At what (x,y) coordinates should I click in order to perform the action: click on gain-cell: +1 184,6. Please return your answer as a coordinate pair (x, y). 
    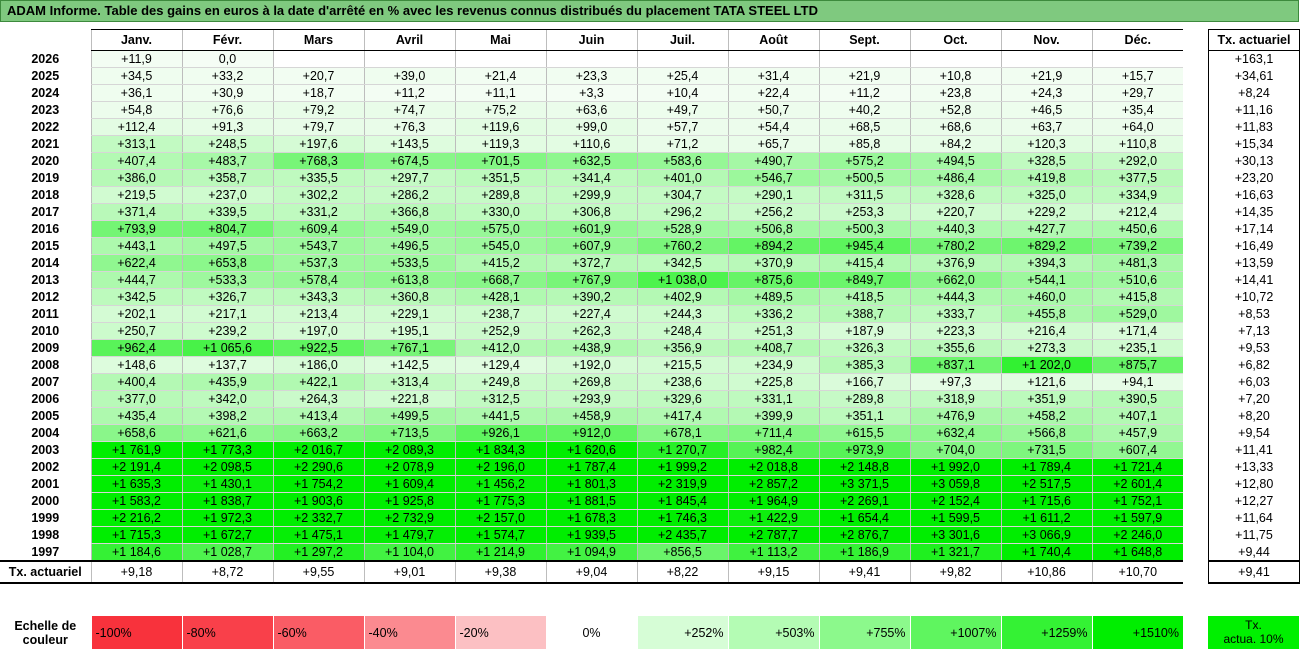
    Looking at the image, I should click on (136, 552).